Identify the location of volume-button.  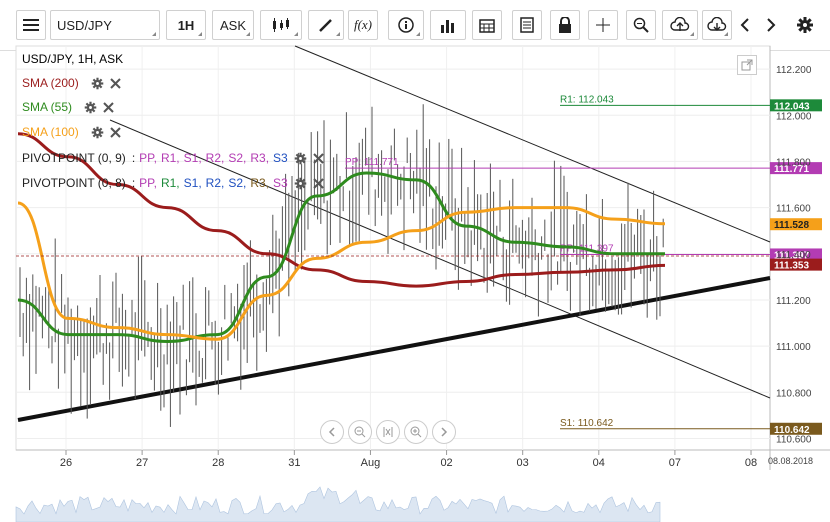
(448, 25).